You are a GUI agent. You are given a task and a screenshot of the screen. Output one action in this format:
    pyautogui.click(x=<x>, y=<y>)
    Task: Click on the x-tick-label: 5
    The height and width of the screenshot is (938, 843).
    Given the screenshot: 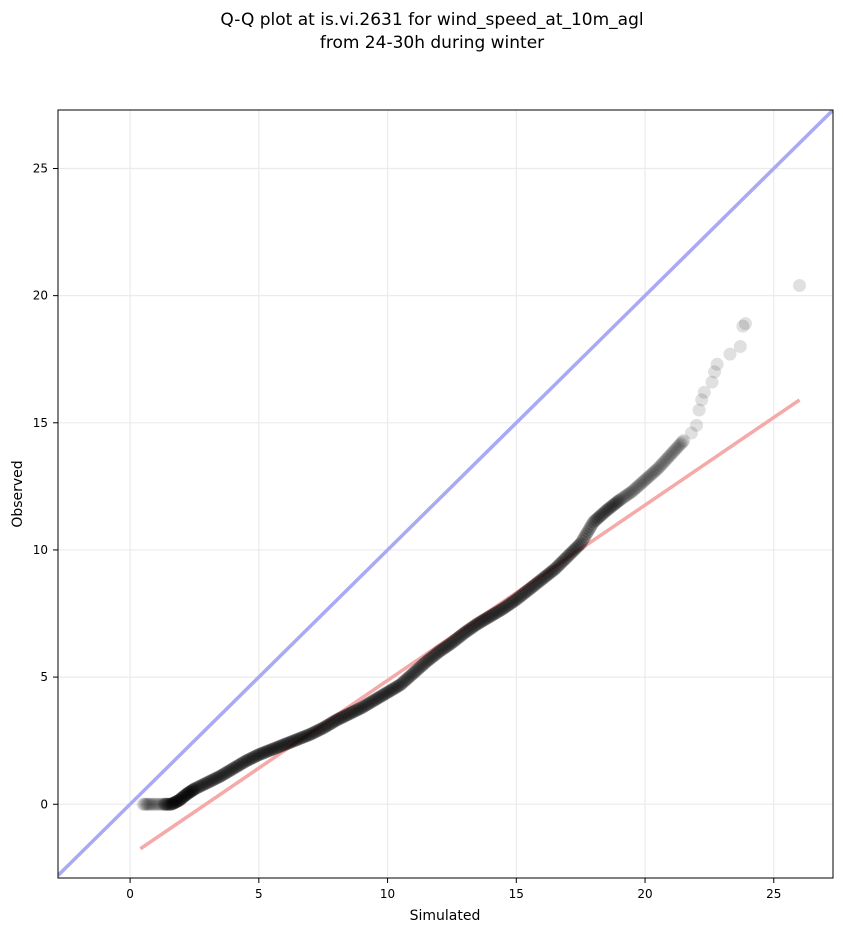 What is the action you would take?
    pyautogui.click(x=259, y=894)
    